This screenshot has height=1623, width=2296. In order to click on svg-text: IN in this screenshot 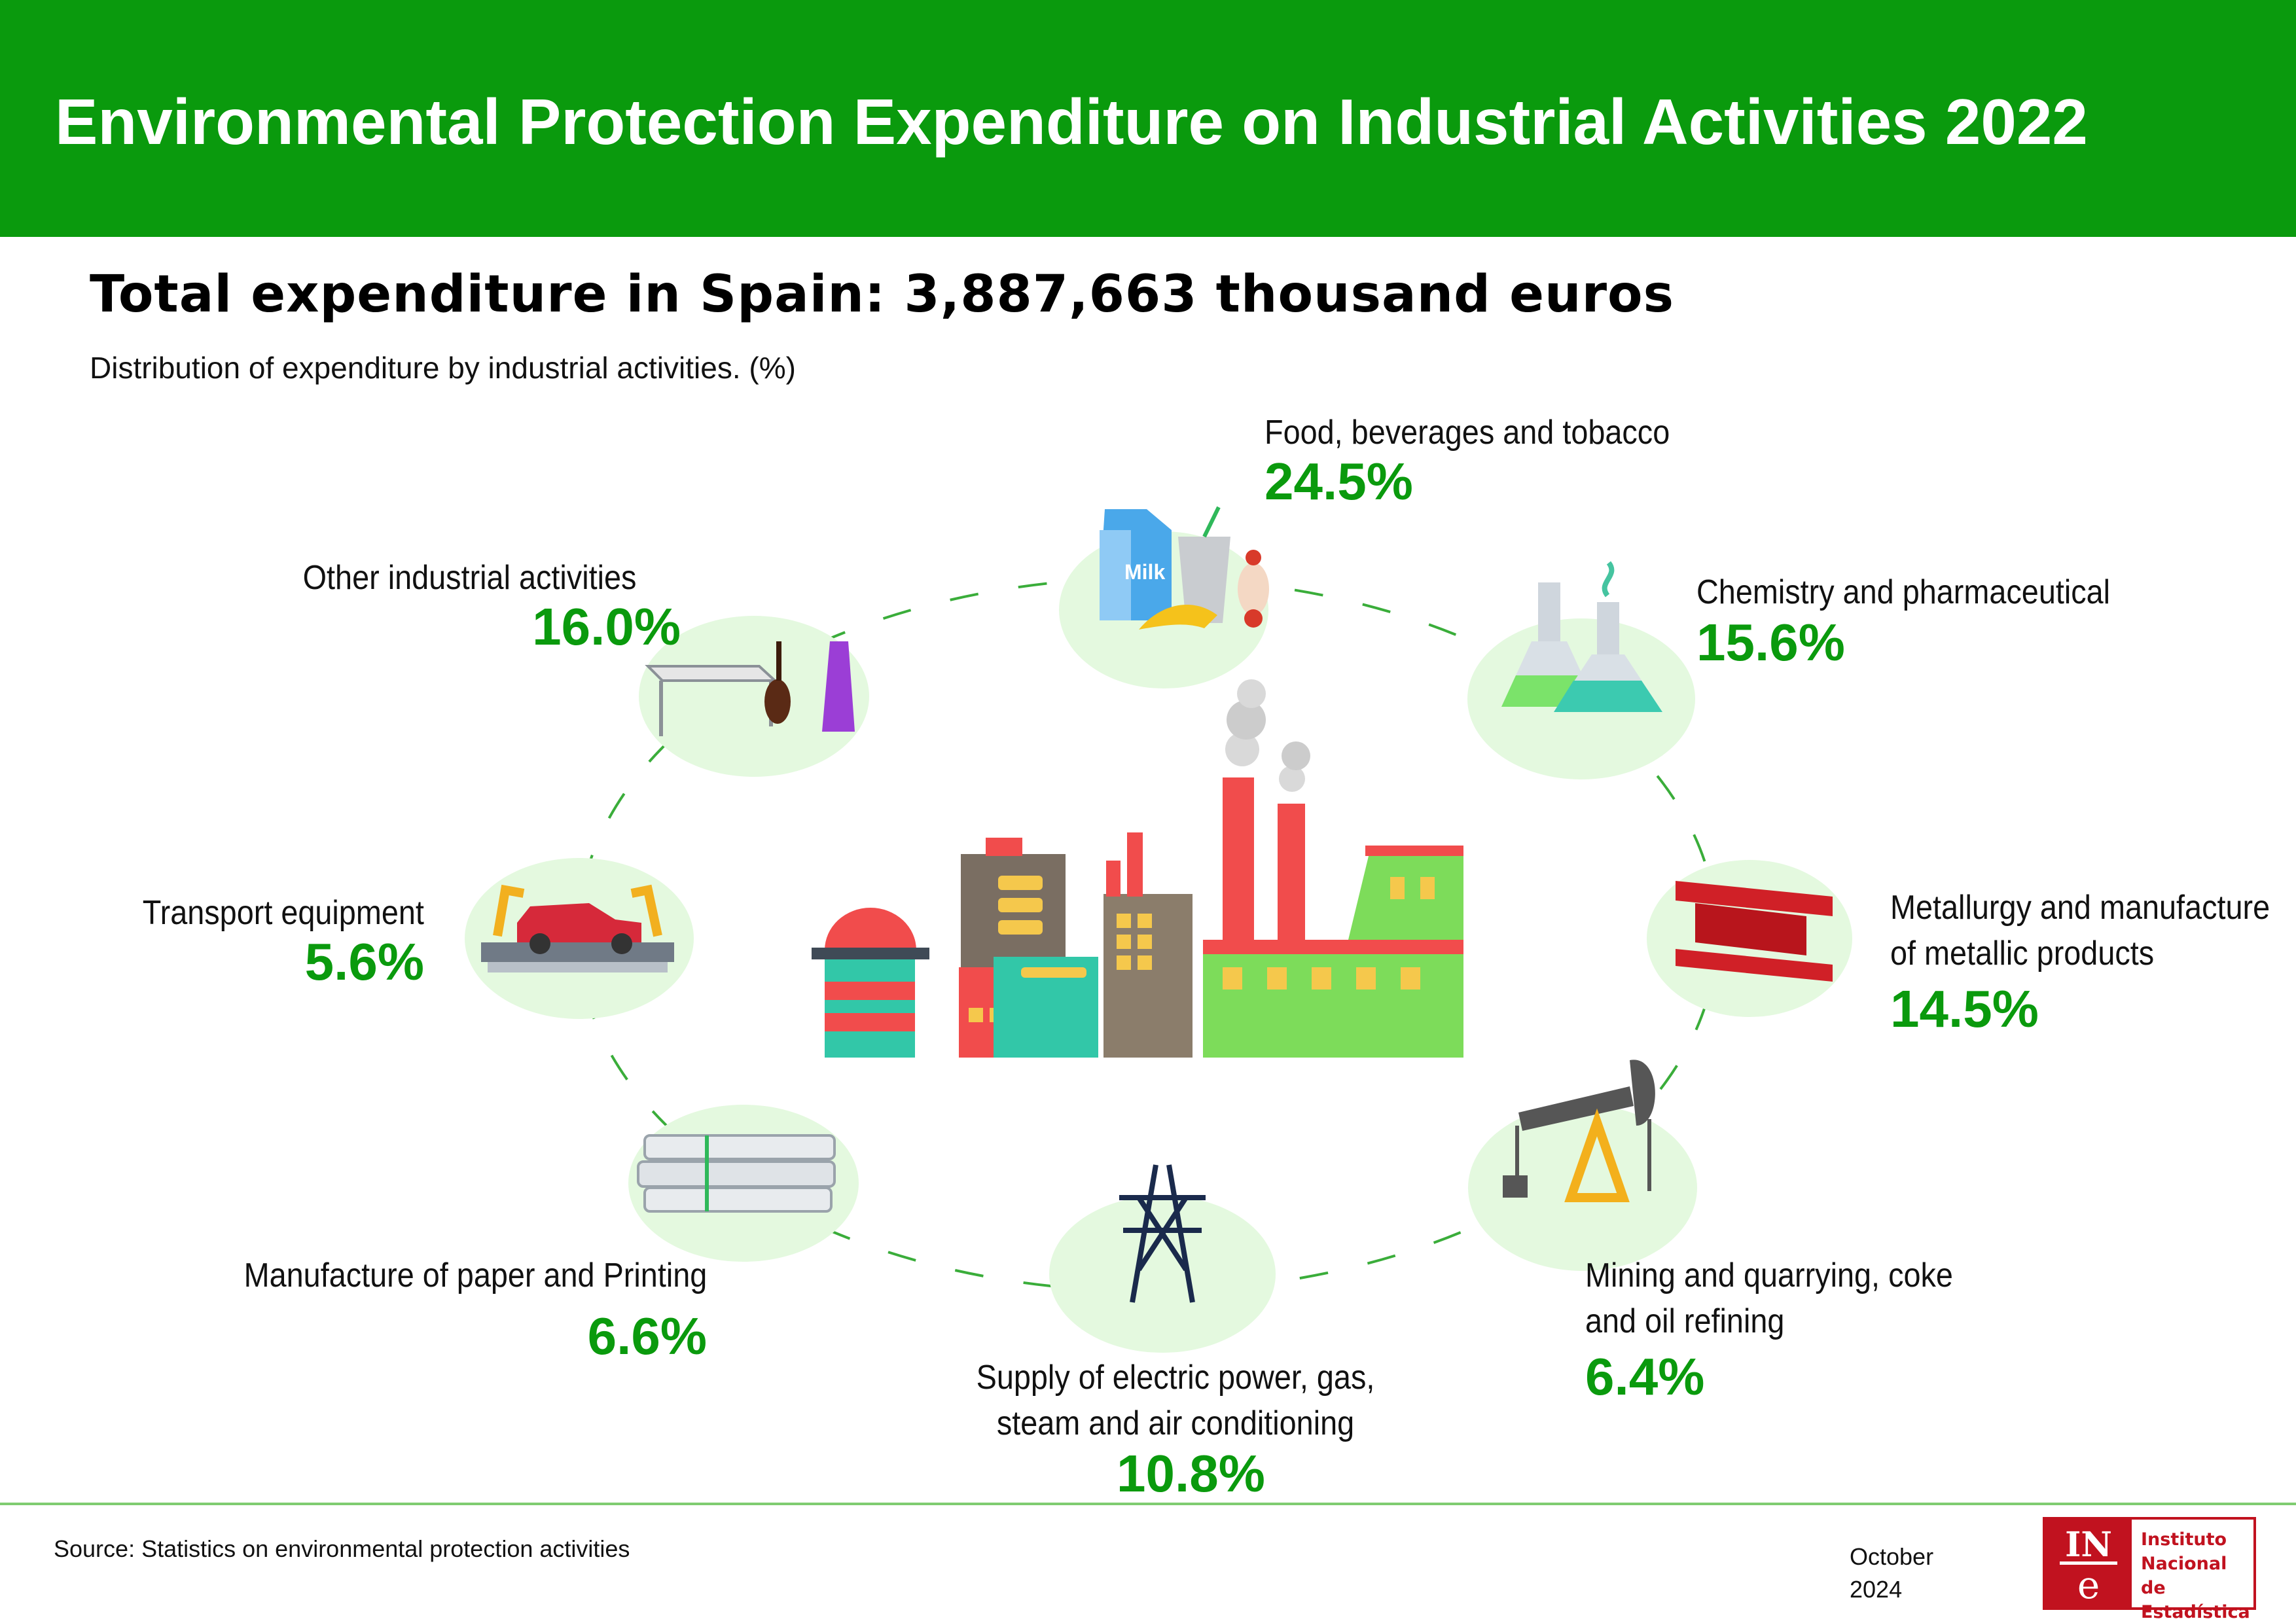, I will do `click(2088, 1545)`.